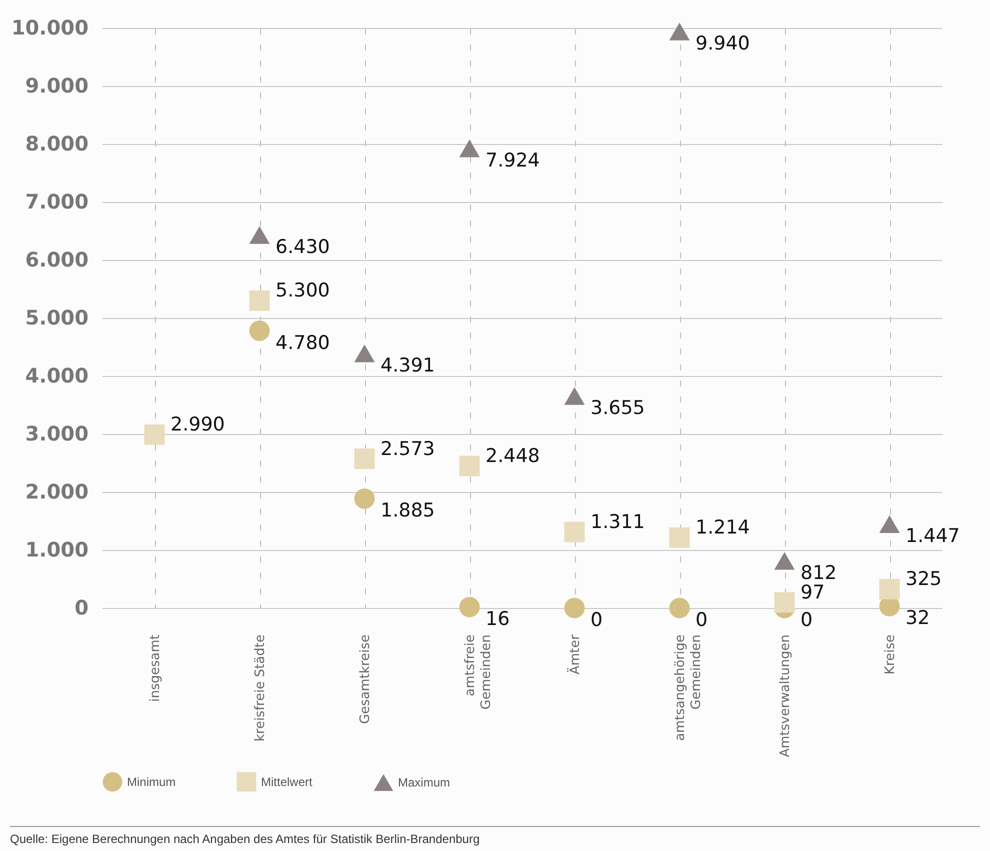  I want to click on source-note: Quelle: Eigene Berechnungen nach Angaben des Amtes für Statistik Berlin-Brandenburg, so click(495, 836).